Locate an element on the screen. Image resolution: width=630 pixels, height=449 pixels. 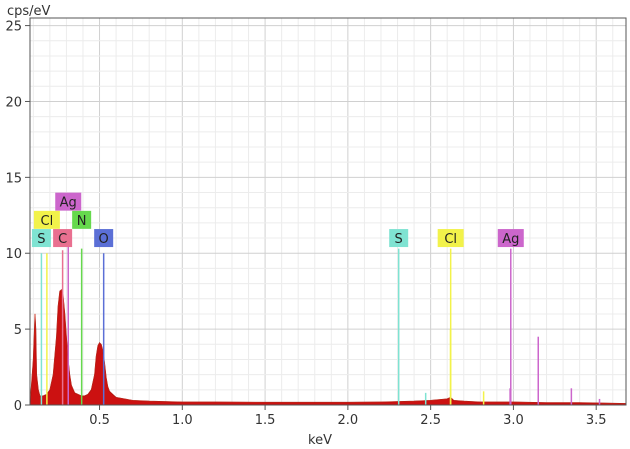
element-label-box-c is located at coordinates (63, 238).